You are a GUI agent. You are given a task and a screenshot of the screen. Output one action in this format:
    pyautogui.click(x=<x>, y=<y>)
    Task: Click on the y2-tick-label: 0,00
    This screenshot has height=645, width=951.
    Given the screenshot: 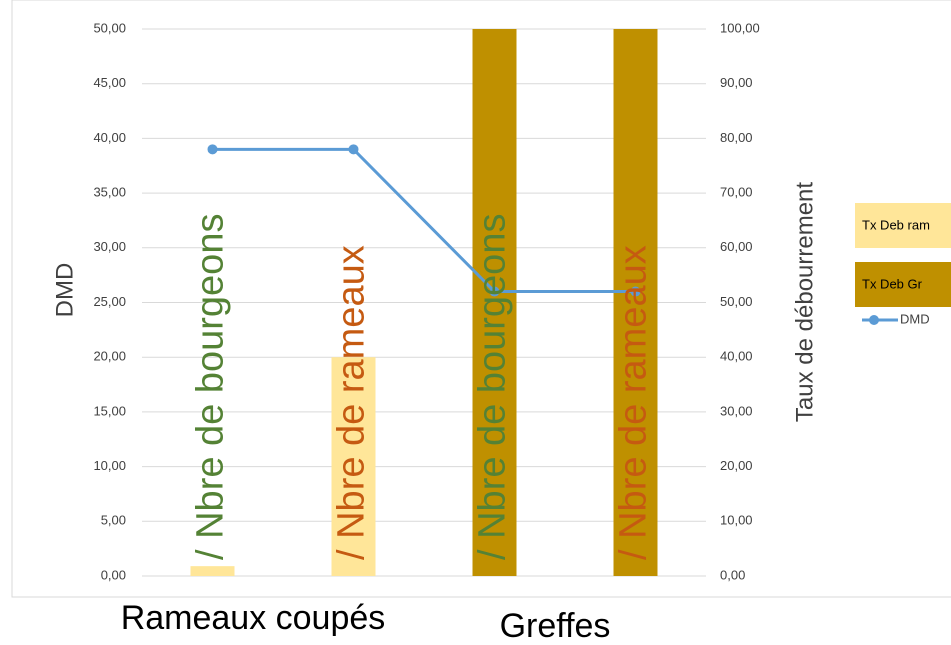 What is the action you would take?
    pyautogui.click(x=732, y=574)
    